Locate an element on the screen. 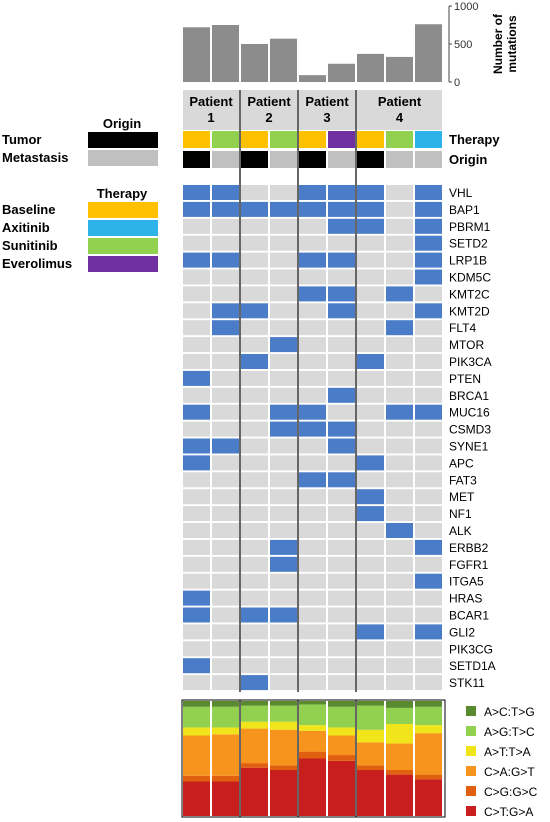 The width and height of the screenshot is (550, 822). mutation-count-chart: 0 500 1000 Number ofmutations is located at coordinates (351, 45).